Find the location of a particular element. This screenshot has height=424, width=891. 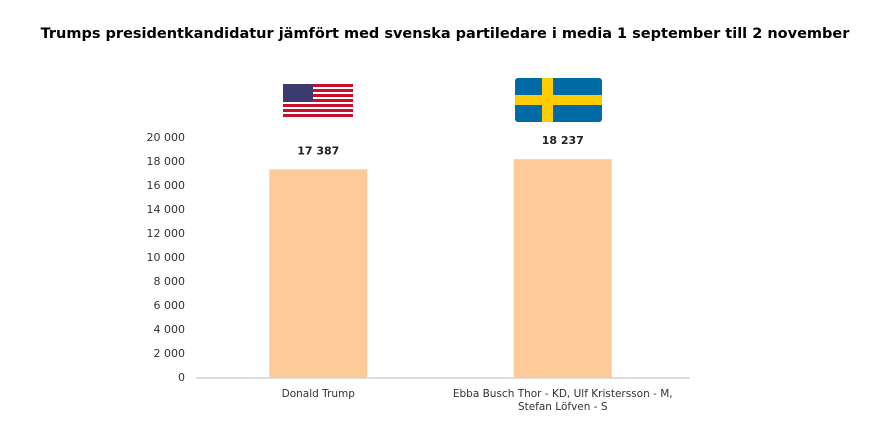

y-tick-label: 16 000 is located at coordinates (166, 185).